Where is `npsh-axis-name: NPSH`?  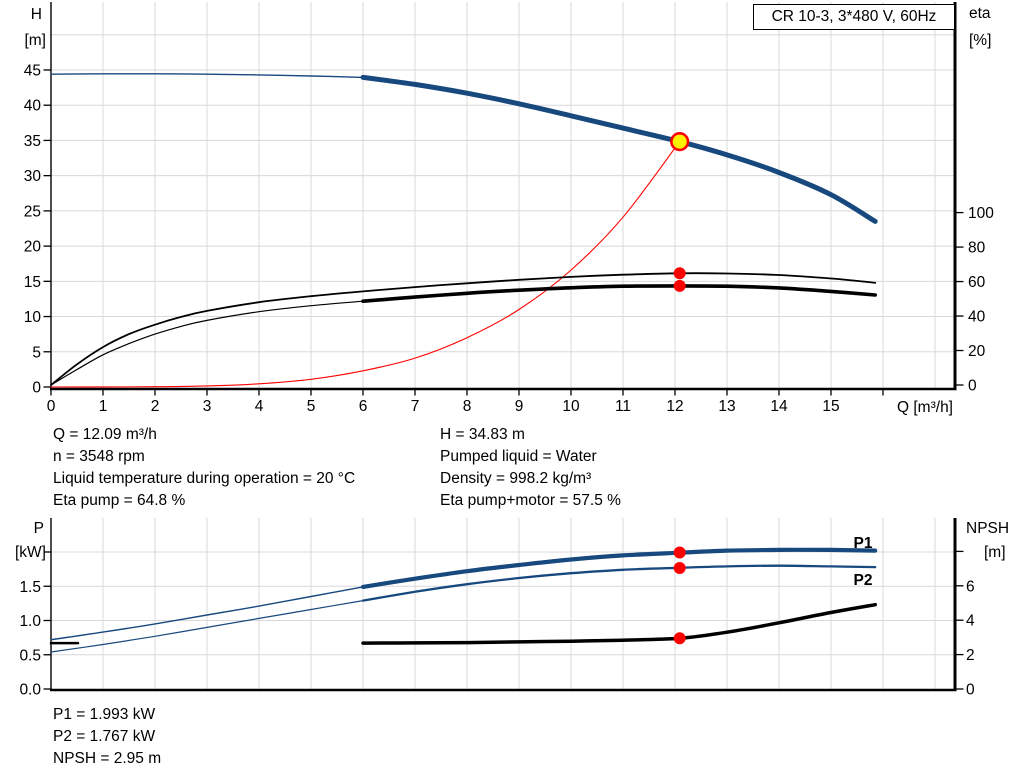 npsh-axis-name: NPSH is located at coordinates (987, 528).